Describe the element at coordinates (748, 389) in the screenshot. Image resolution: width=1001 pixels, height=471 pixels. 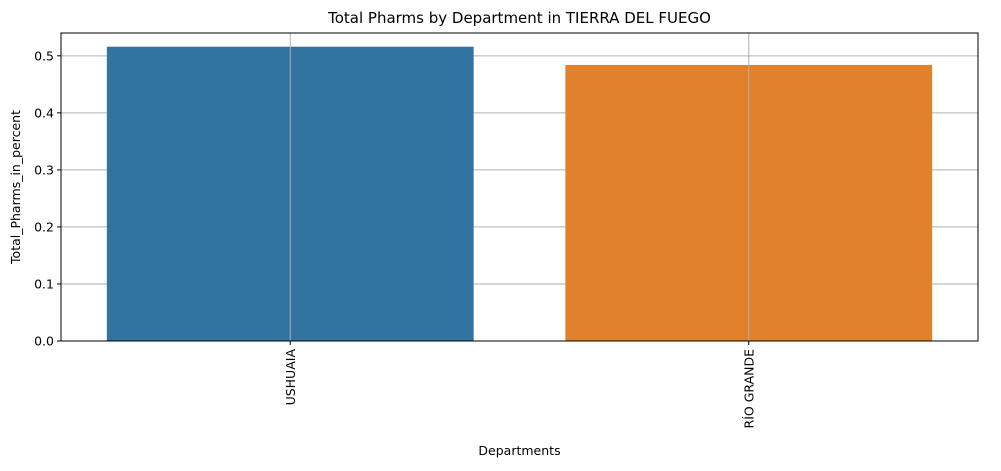
I see `x-tick-label: RÍO GRANDE` at that location.